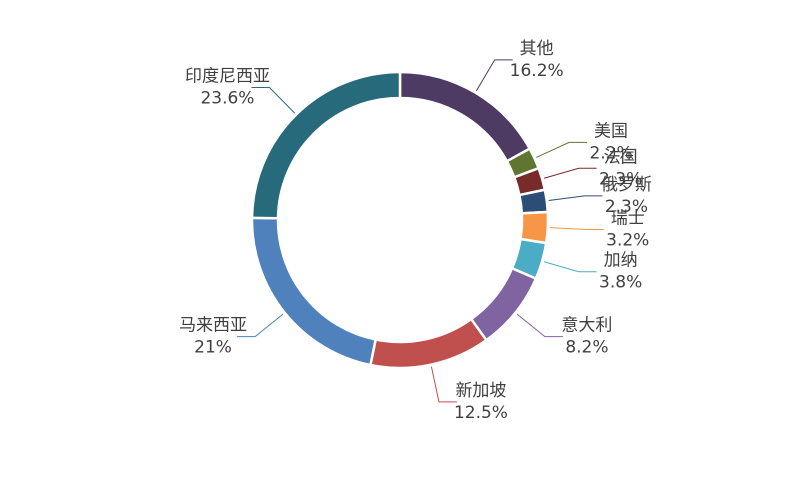 The height and width of the screenshot is (500, 800). What do you see at coordinates (611, 131) in the screenshot?
I see `data-label-name: 美国` at bounding box center [611, 131].